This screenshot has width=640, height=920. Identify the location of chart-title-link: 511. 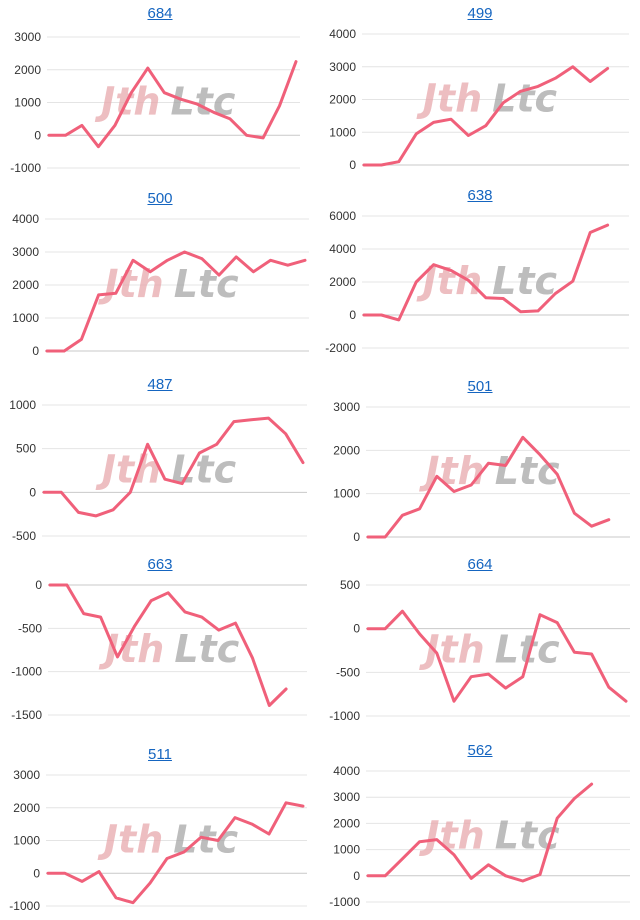
(160, 754).